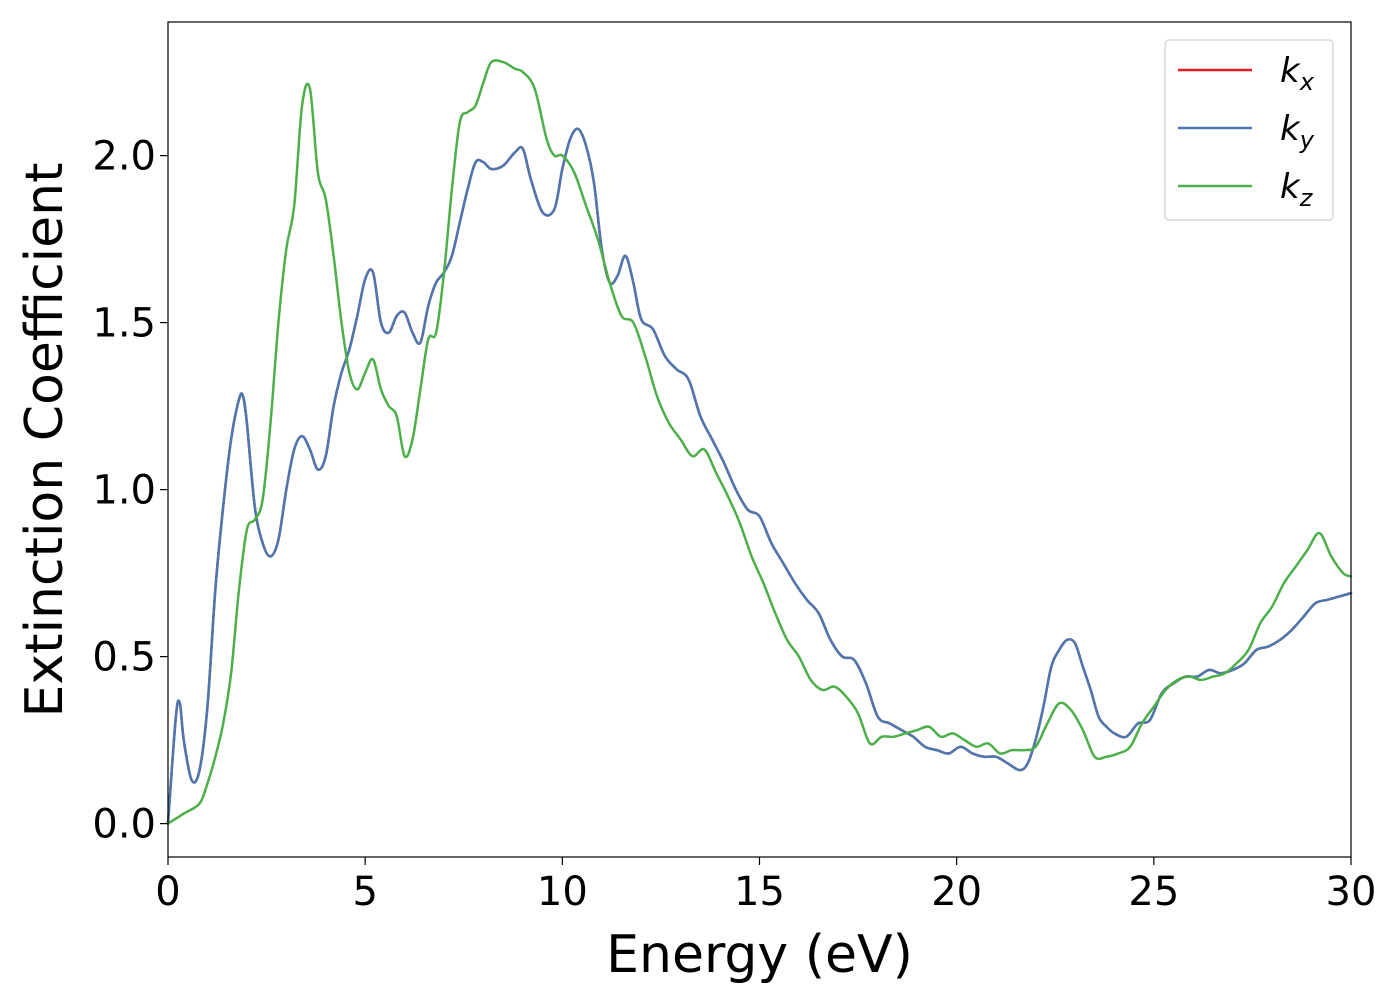 This screenshot has width=1400, height=1000. Describe the element at coordinates (1297, 131) in the screenshot. I see `legend-label-y: ky` at that location.